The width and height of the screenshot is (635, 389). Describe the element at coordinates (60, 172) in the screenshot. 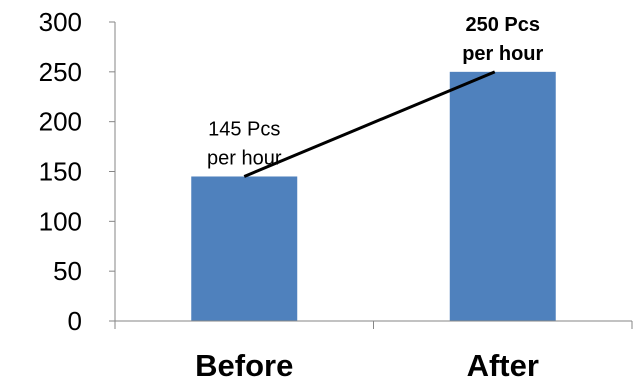

I see `y-tick-label: 150` at that location.